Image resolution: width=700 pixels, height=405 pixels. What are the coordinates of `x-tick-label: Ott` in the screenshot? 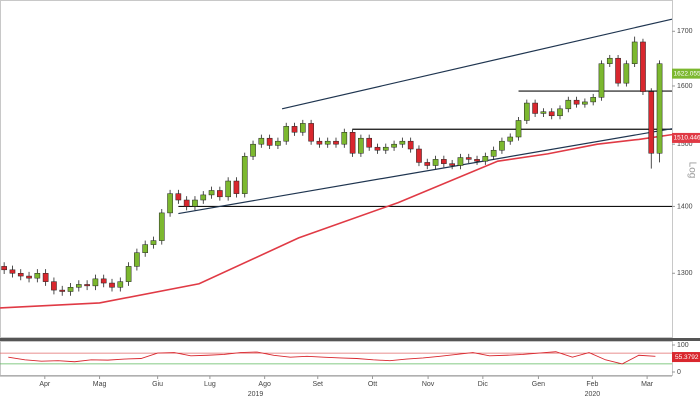 It's located at (372, 384).